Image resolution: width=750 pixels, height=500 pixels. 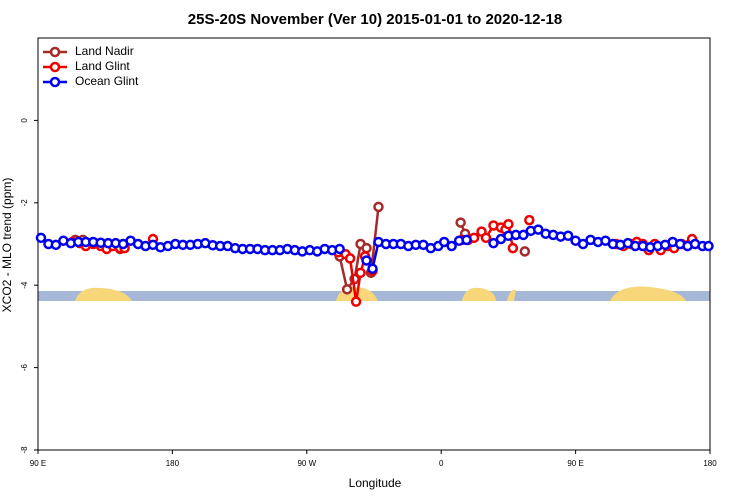 What do you see at coordinates (374, 293) in the screenshot?
I see `map-strip` at bounding box center [374, 293].